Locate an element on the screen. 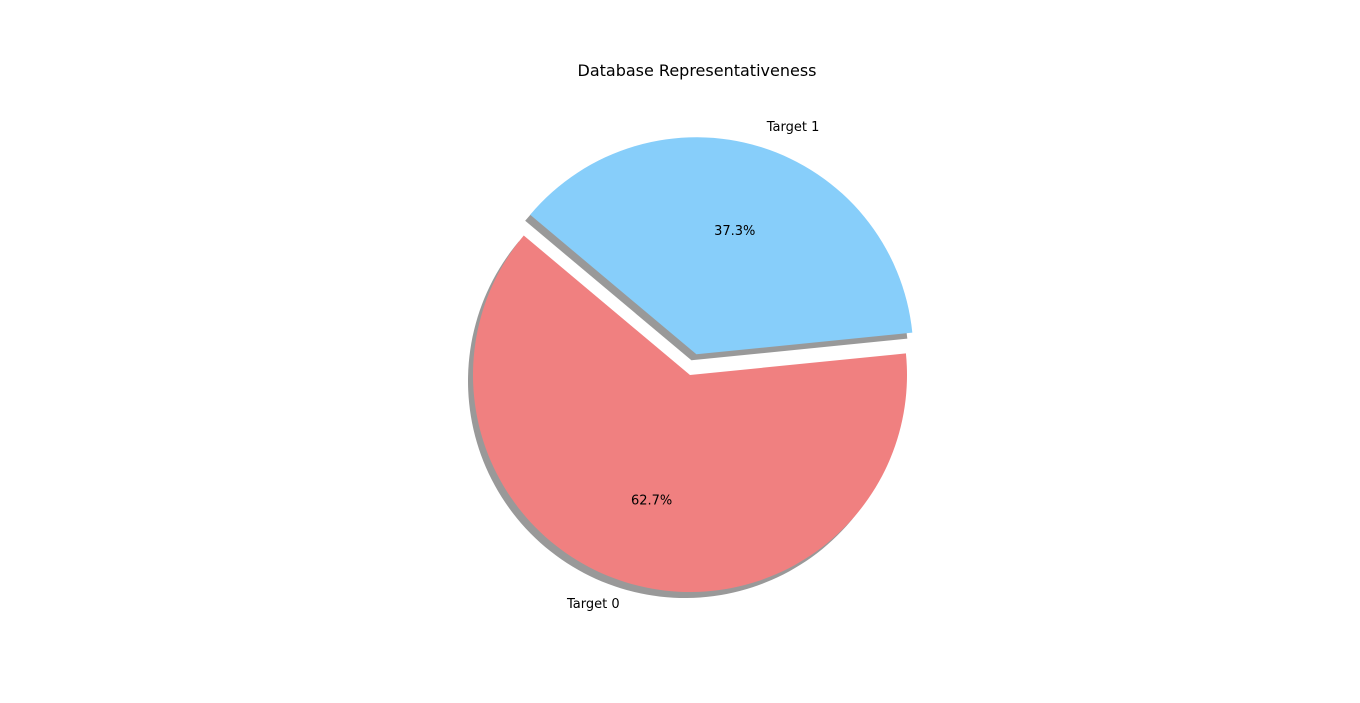 This screenshot has height=703, width=1360. pie-labels: 62.7% Target 0 37.3% Target 1 is located at coordinates (692, 366).